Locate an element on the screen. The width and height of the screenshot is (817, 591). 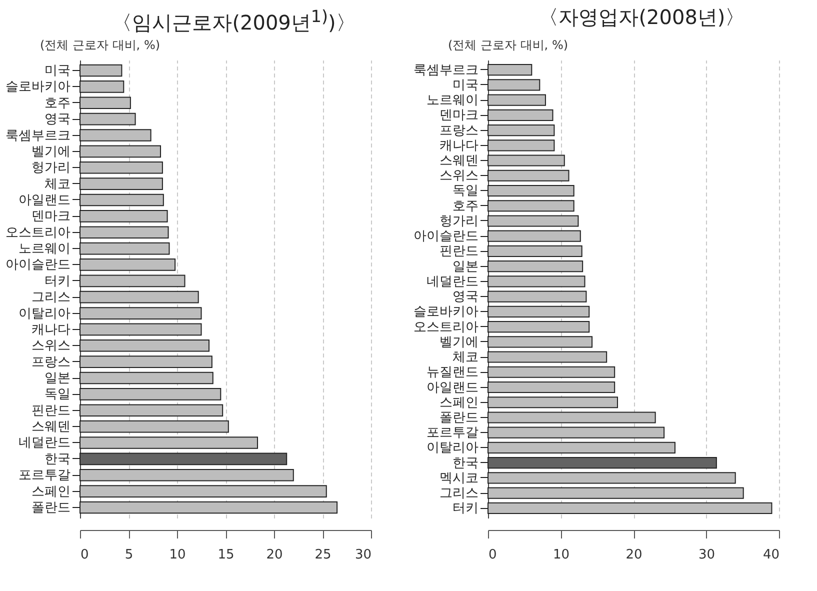
y-tick-label: 뉴질랜드 is located at coordinates (452, 372).